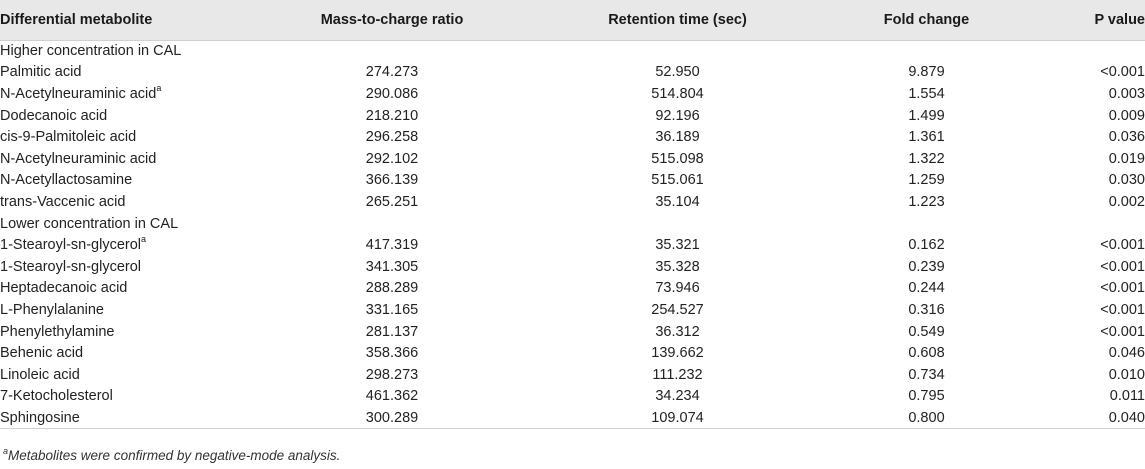 The width and height of the screenshot is (1145, 469). Describe the element at coordinates (926, 331) in the screenshot. I see `fold-change-cell: 0.549` at that location.